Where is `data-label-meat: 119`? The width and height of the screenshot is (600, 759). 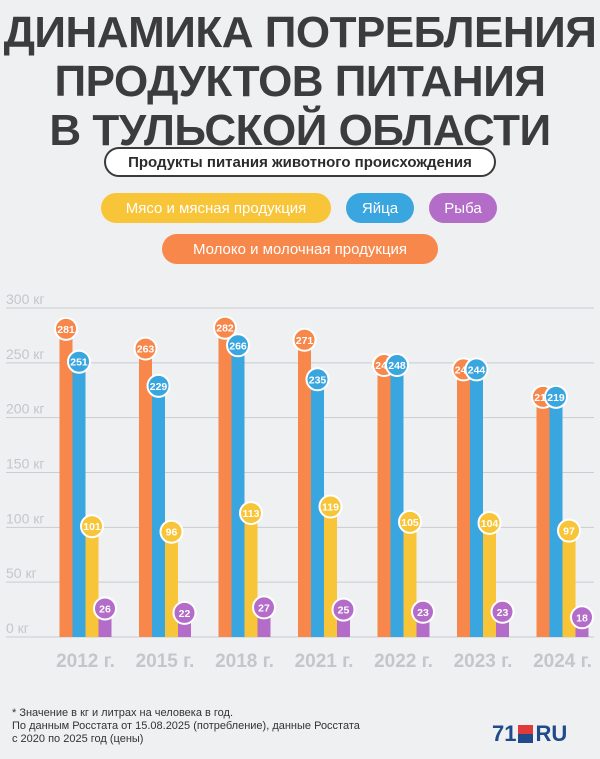
data-label-meat: 119 is located at coordinates (330, 507).